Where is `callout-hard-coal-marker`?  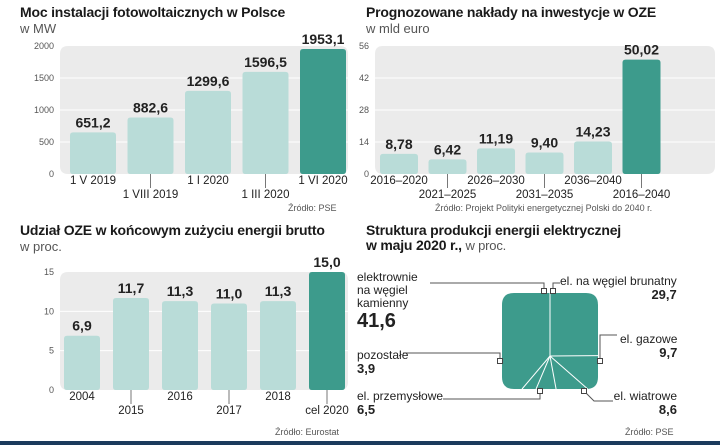 callout-hard-coal-marker is located at coordinates (544, 291).